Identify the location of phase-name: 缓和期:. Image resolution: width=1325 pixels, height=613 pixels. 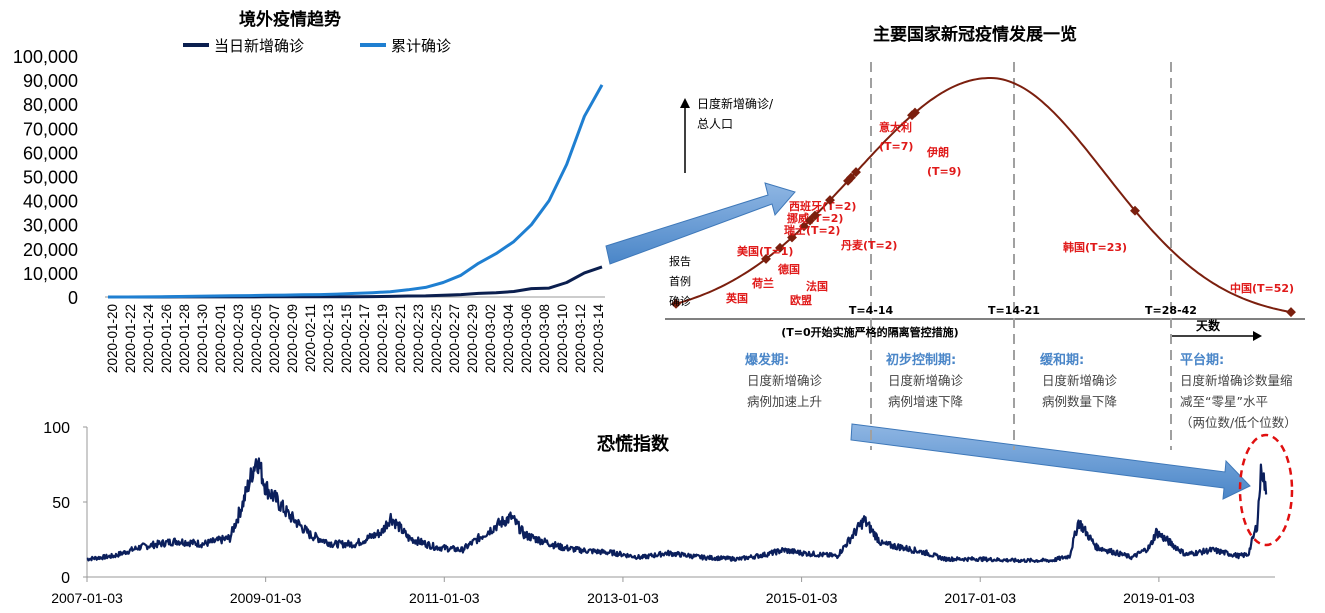
(1062, 360).